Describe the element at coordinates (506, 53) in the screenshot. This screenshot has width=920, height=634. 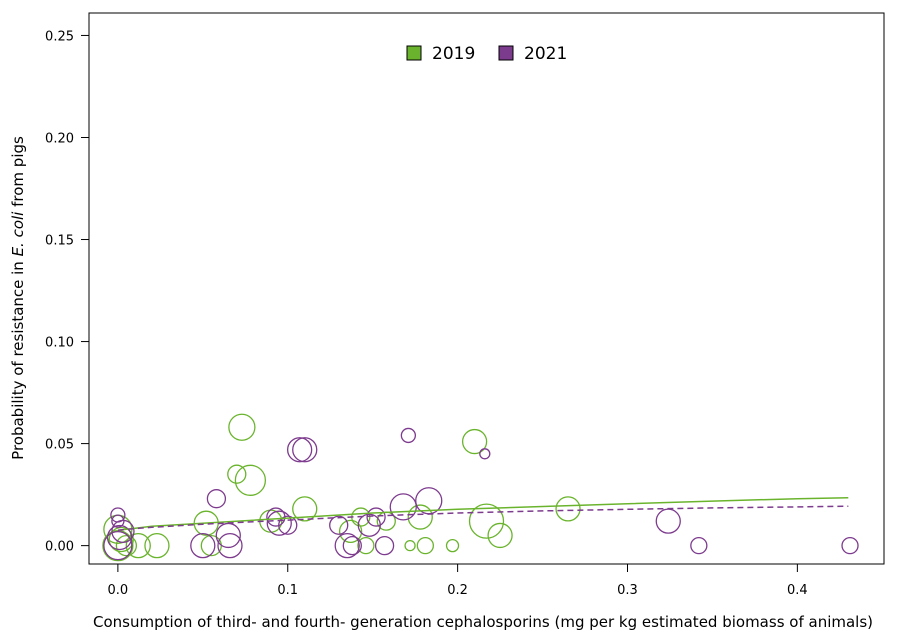
I see `legend-swatch-2021` at that location.